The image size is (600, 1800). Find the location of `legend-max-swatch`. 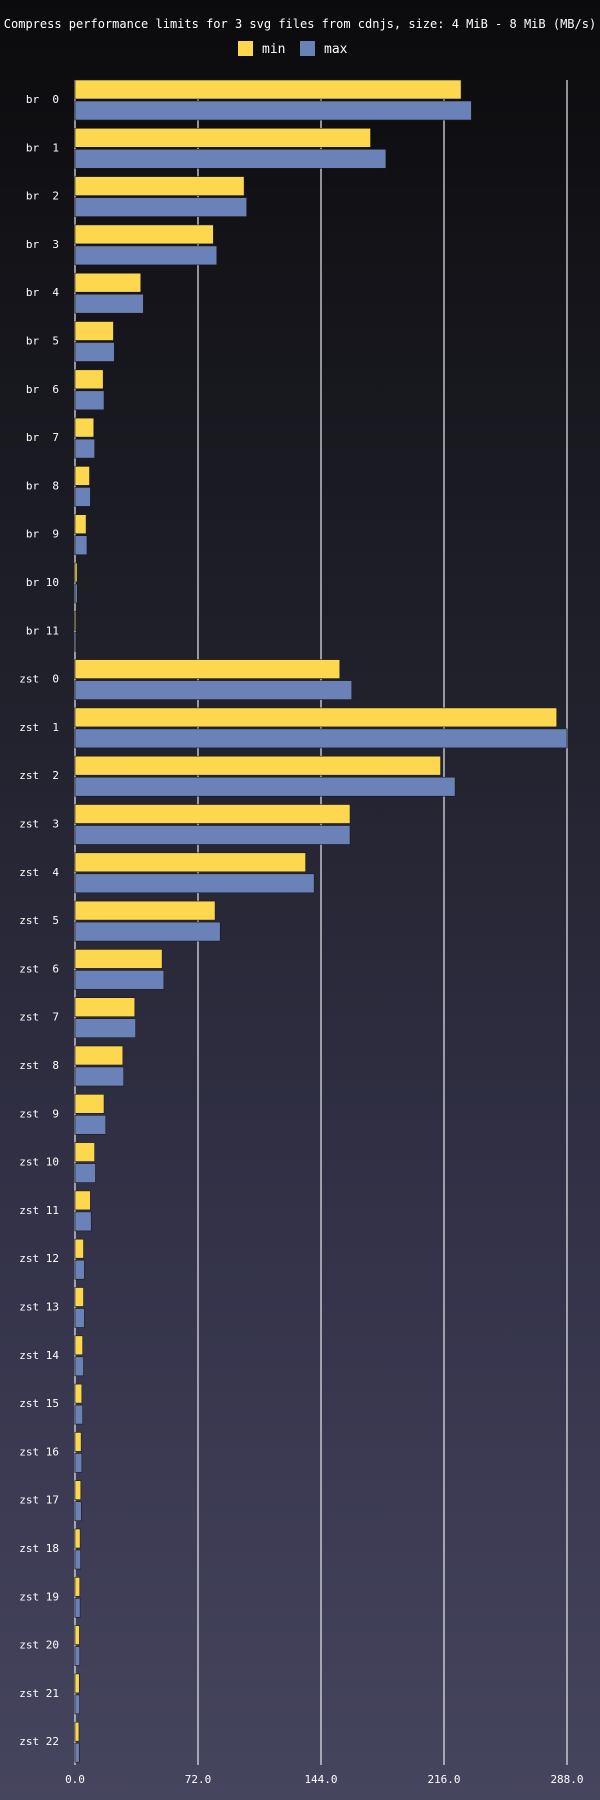

legend-max-swatch is located at coordinates (307, 48).